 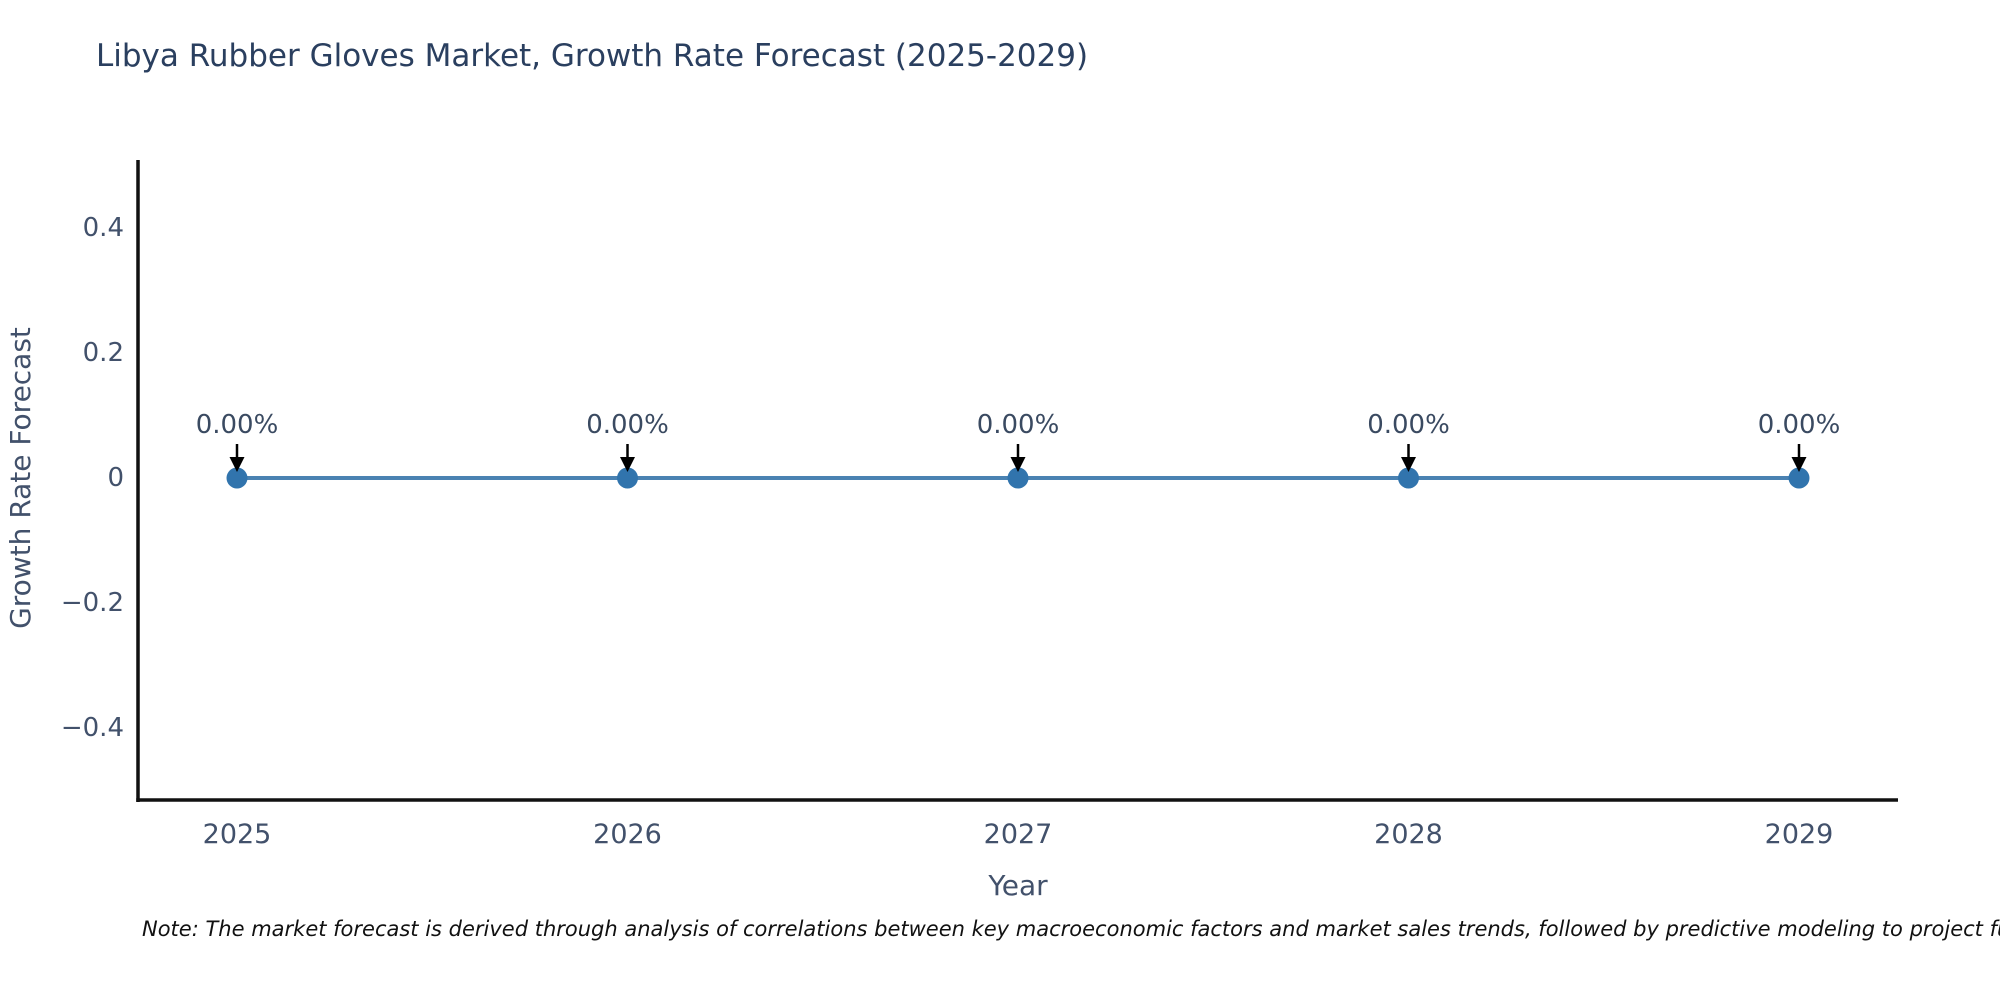 I want to click on y-tick-label: 0.2, so click(x=103, y=353).